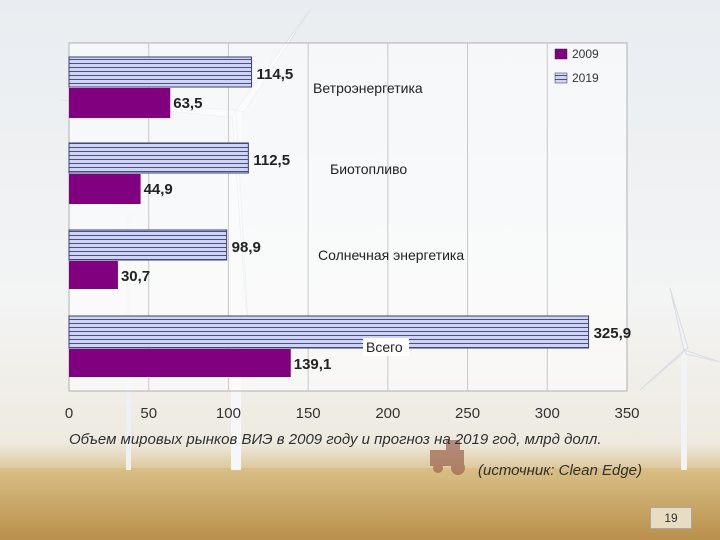 This screenshot has width=720, height=540. I want to click on x-tick-label: 300, so click(547, 413).